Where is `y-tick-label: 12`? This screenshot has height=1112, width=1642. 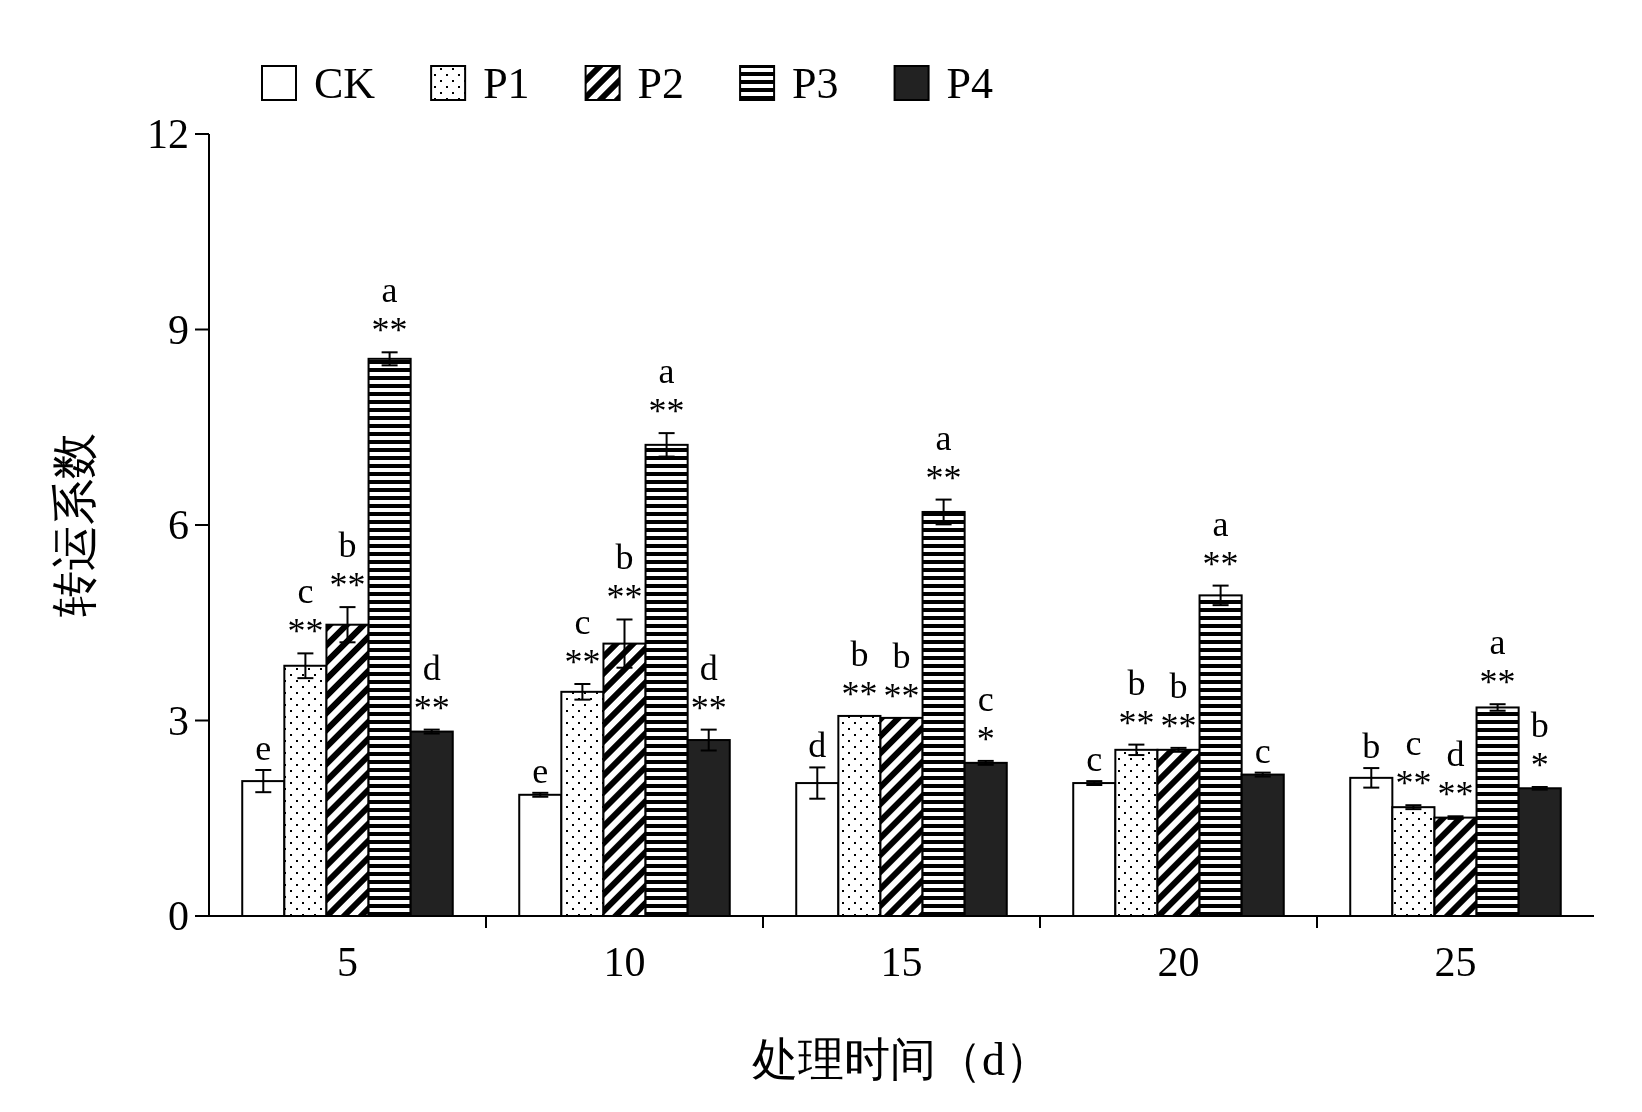 y-tick-label: 12 is located at coordinates (168, 134).